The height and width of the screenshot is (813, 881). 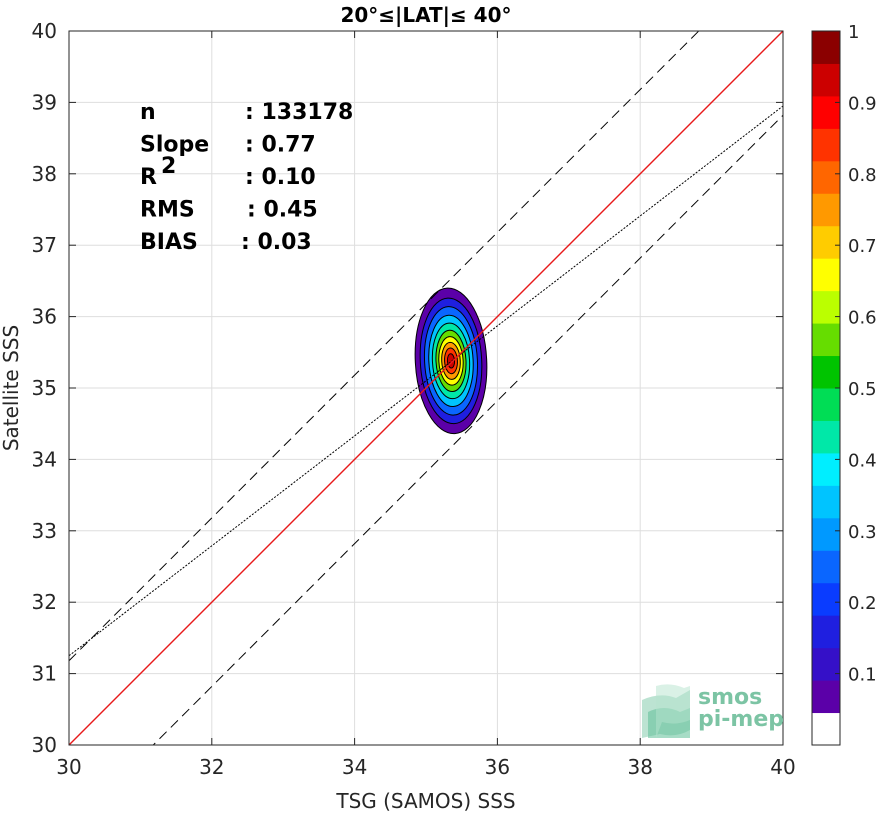 What do you see at coordinates (211, 767) in the screenshot?
I see `x-tick-label: 32` at bounding box center [211, 767].